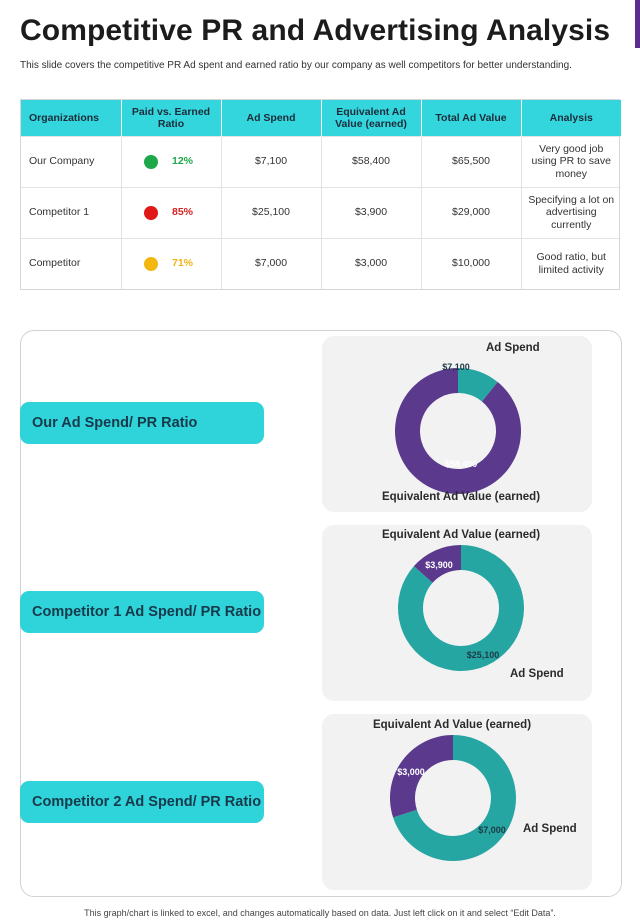  I want to click on data-label-equivalent: $3,900, so click(439, 565).